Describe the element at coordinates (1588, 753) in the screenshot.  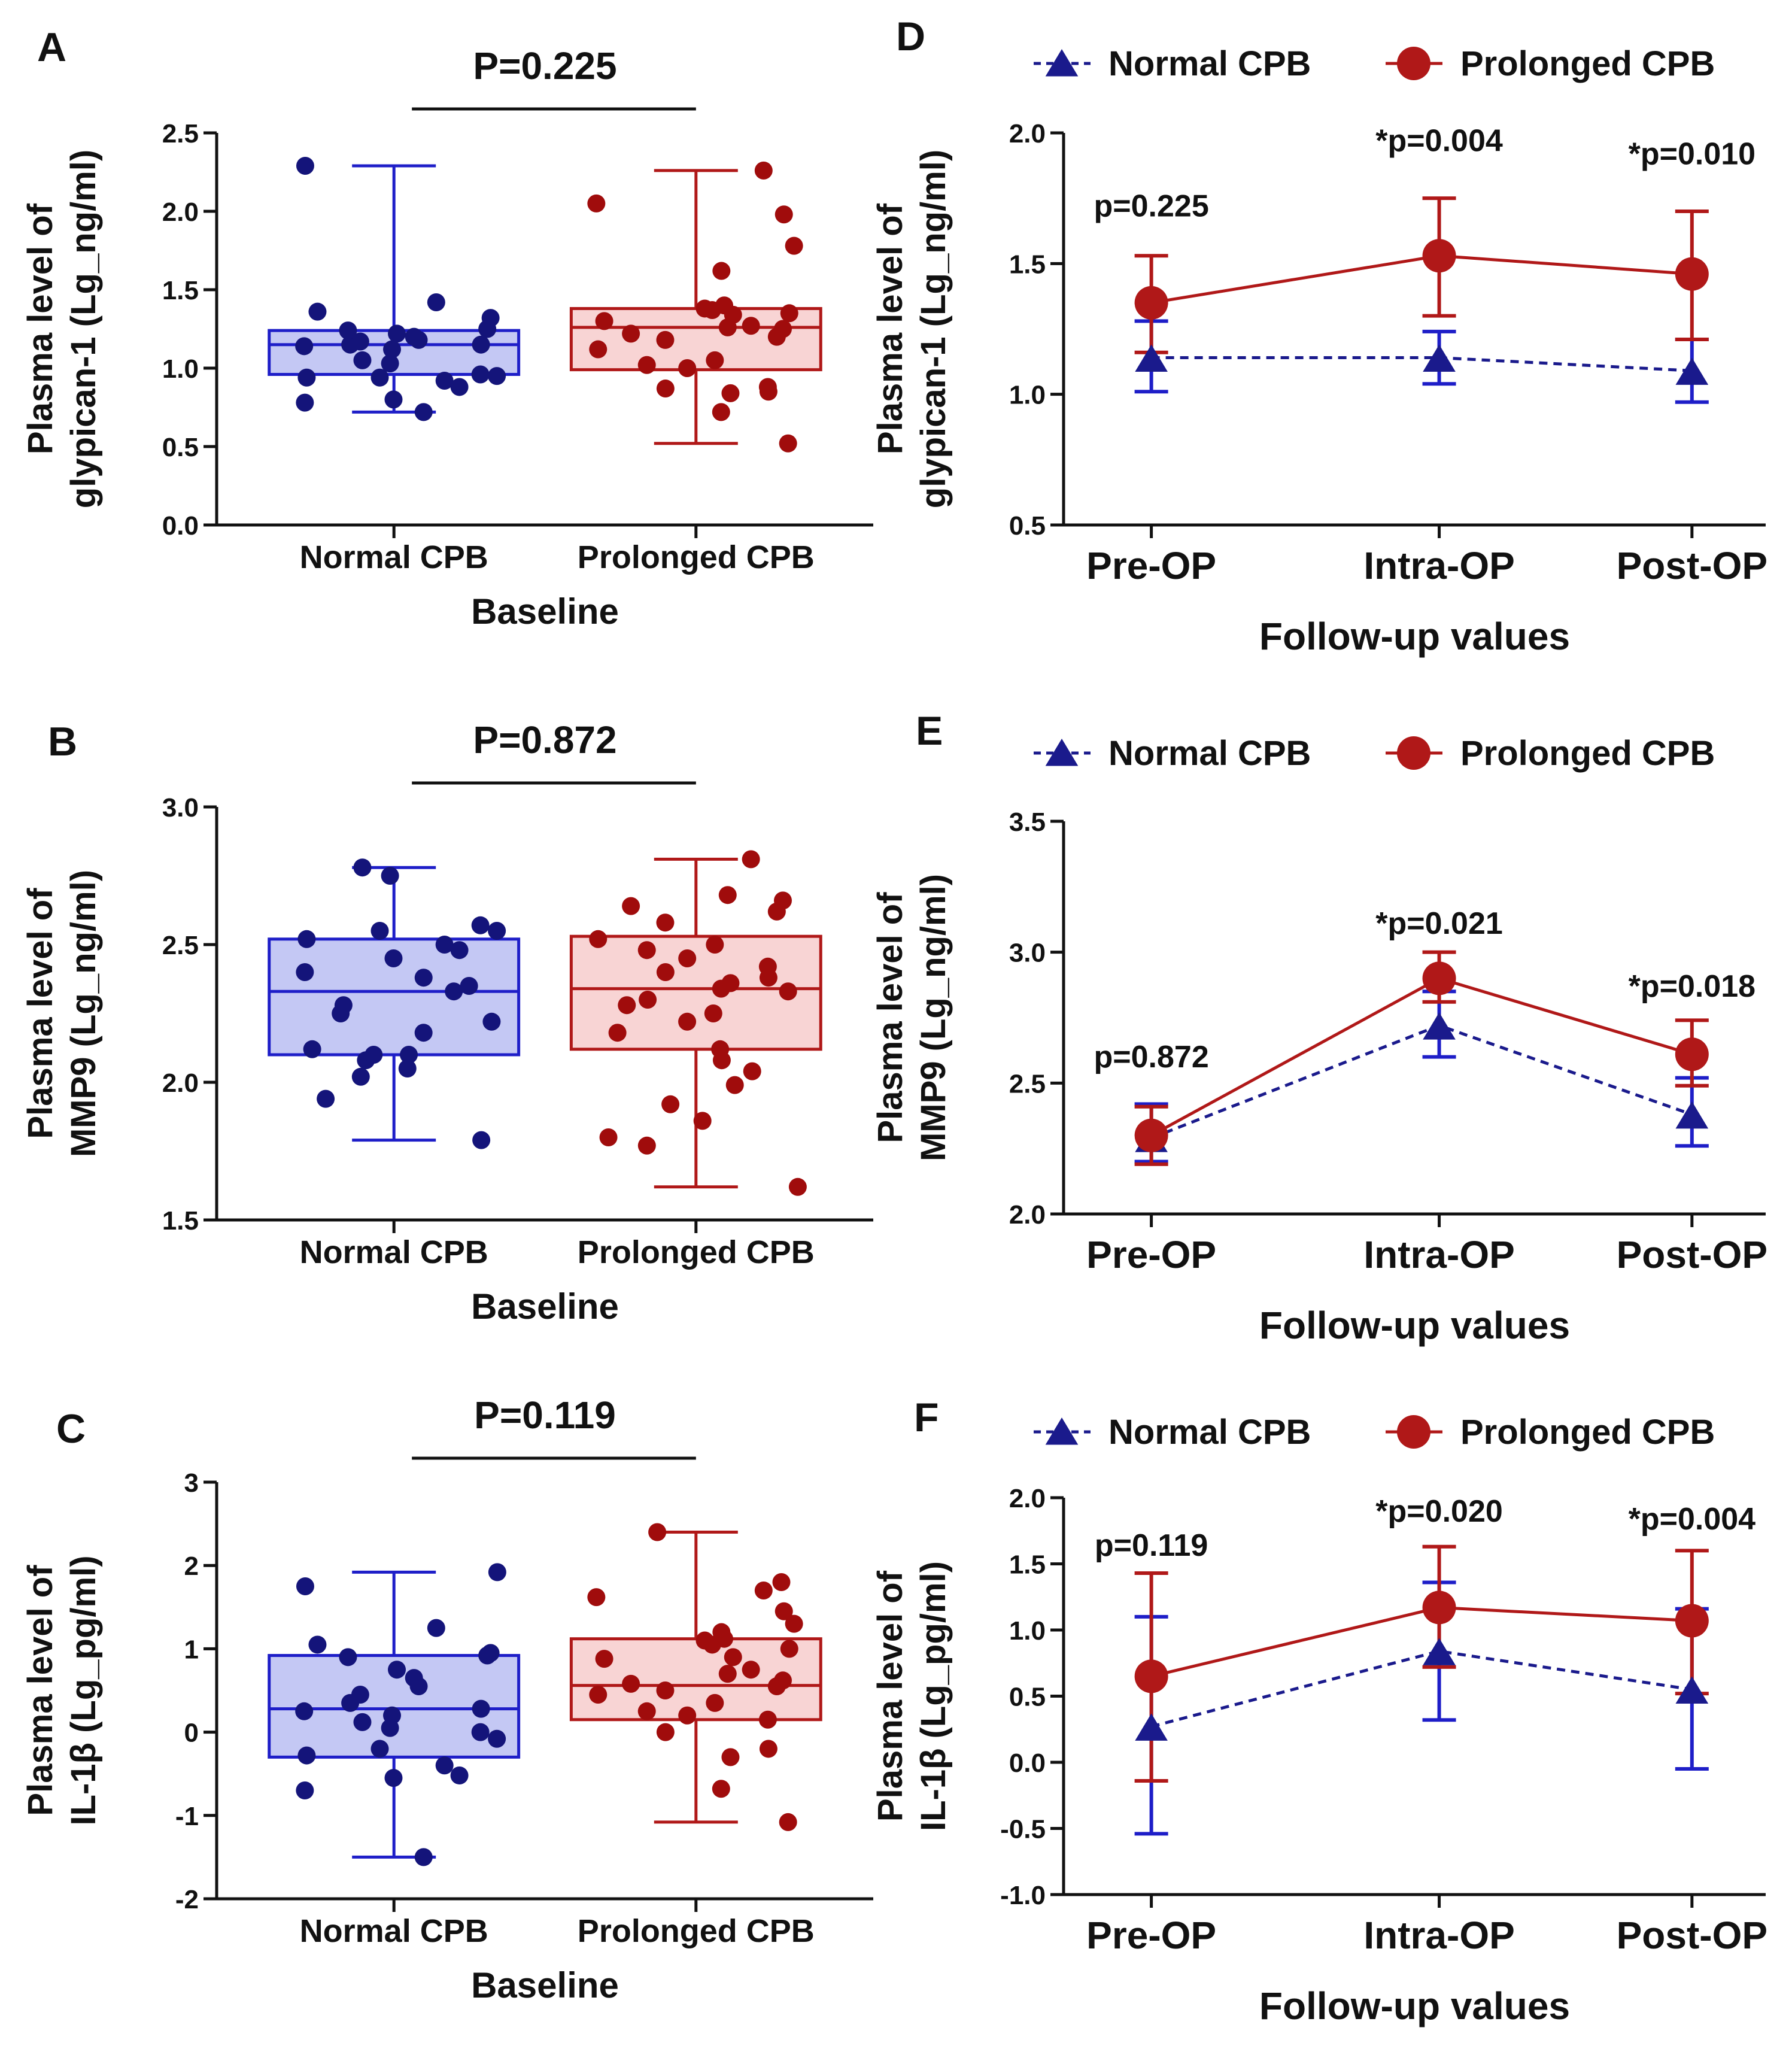
I see `legend-label-prolonged: Prolonged CPB` at that location.